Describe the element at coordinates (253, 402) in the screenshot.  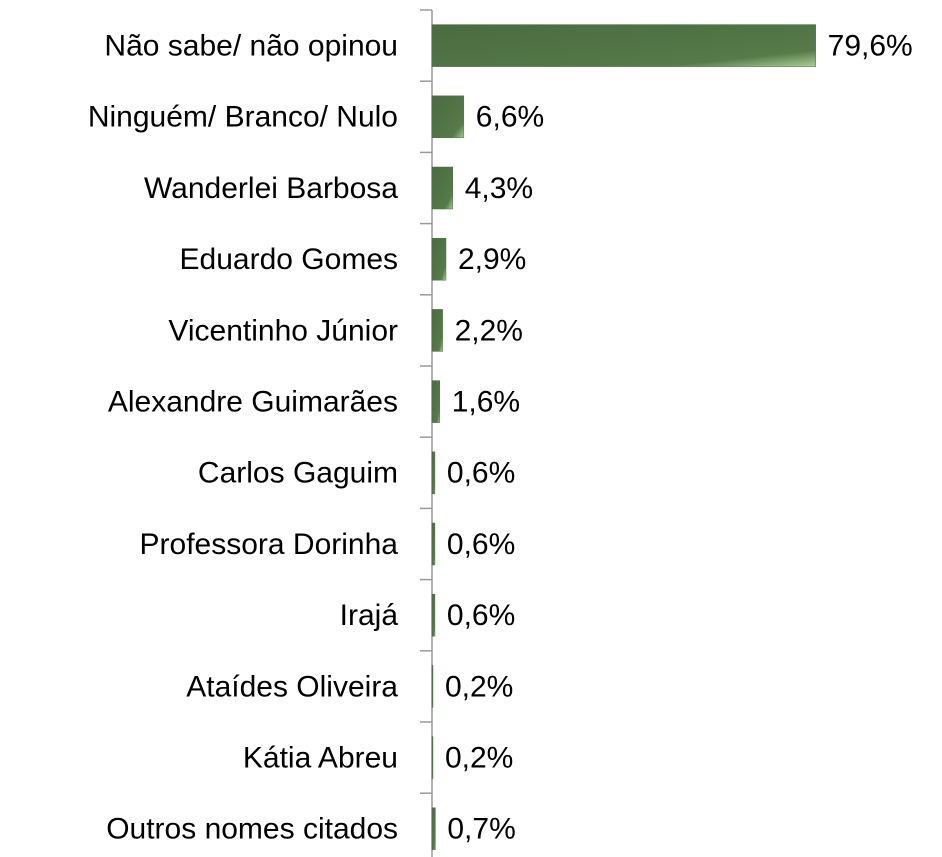
I see `category-label: Alexandre Guimarães` at that location.